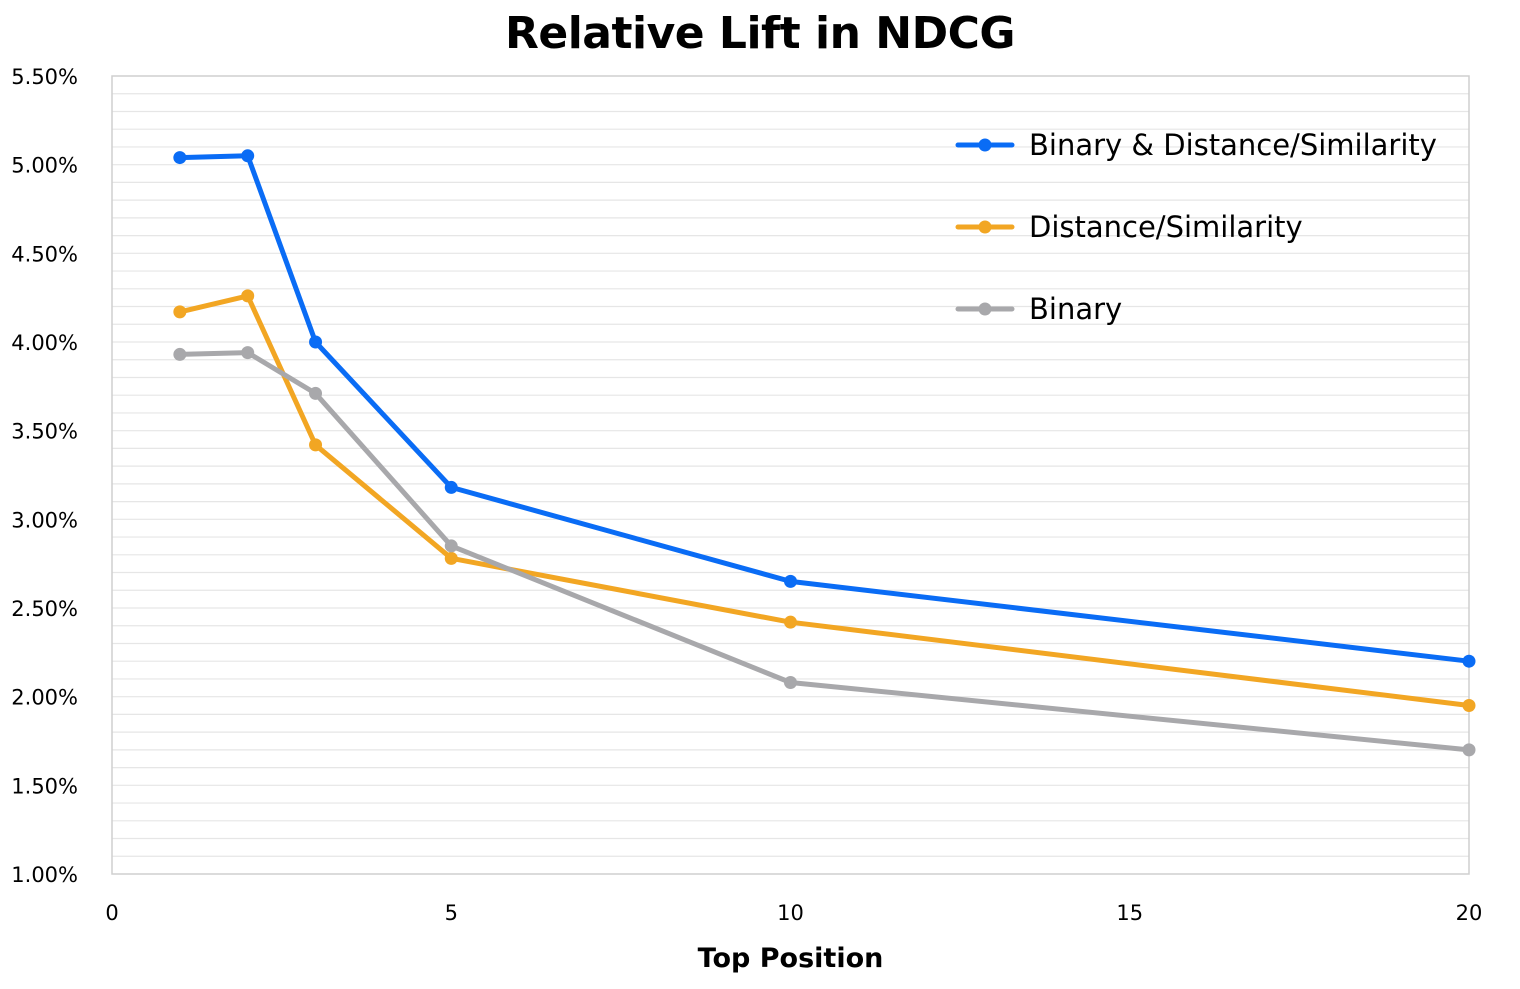 The width and height of the screenshot is (1520, 989). I want to click on x-tick-label: 15, so click(1129, 913).